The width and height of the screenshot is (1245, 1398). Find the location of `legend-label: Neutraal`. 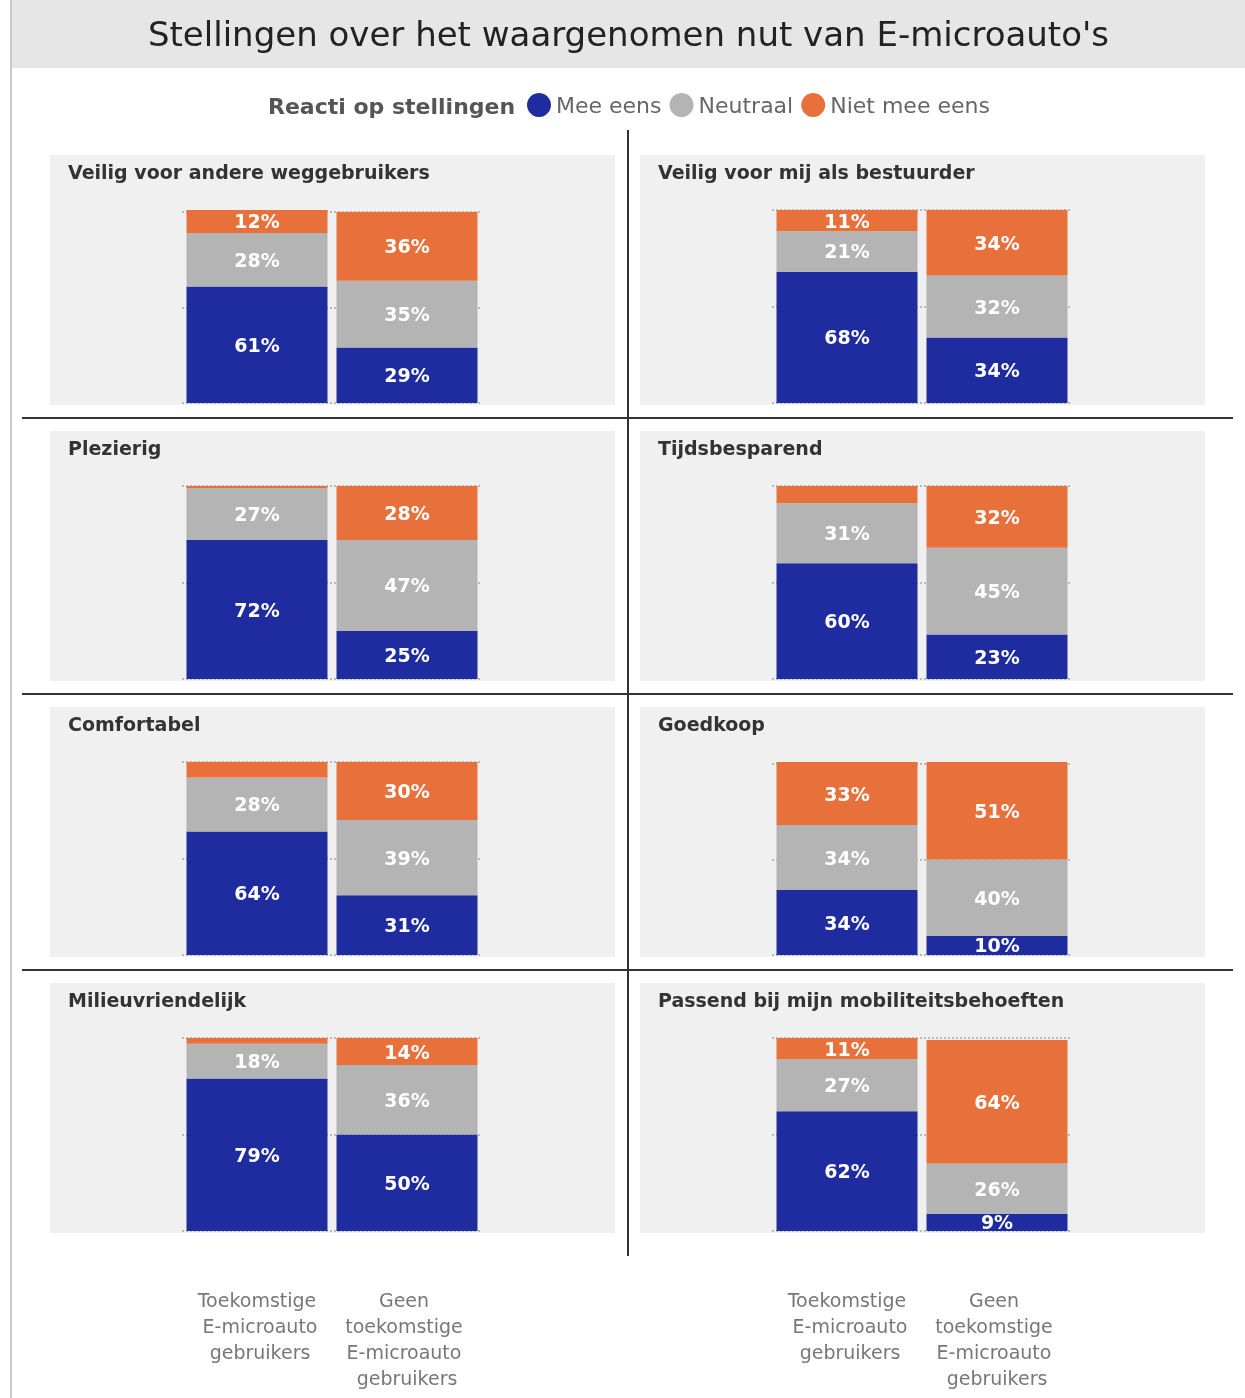

legend-label: Neutraal is located at coordinates (746, 105).